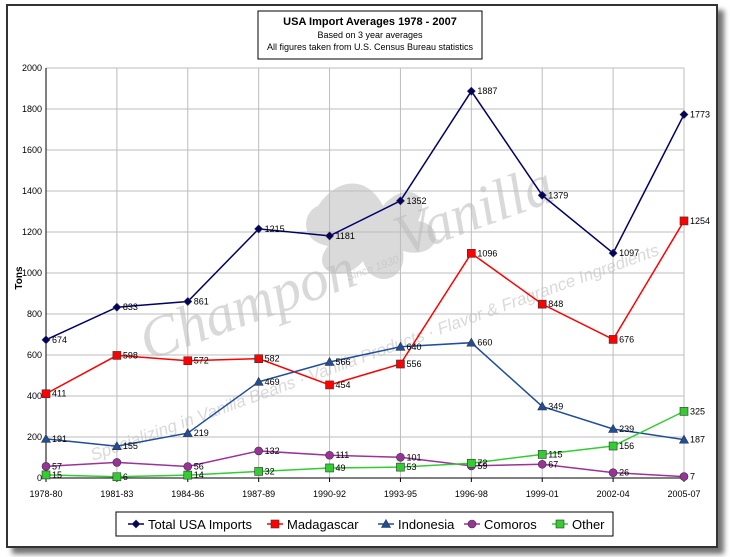  I want to click on x-tick-label: 1990-92, so click(329, 494).